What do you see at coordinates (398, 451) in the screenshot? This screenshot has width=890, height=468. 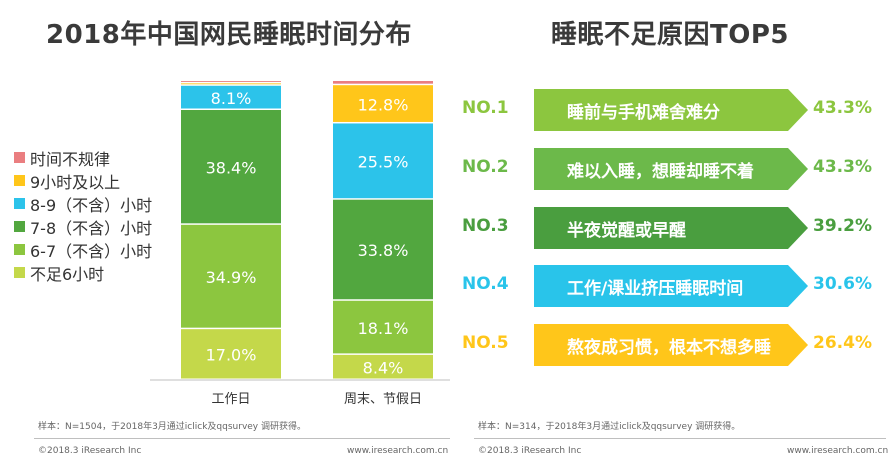 I see `left-website: www.iresearch.com.cn` at bounding box center [398, 451].